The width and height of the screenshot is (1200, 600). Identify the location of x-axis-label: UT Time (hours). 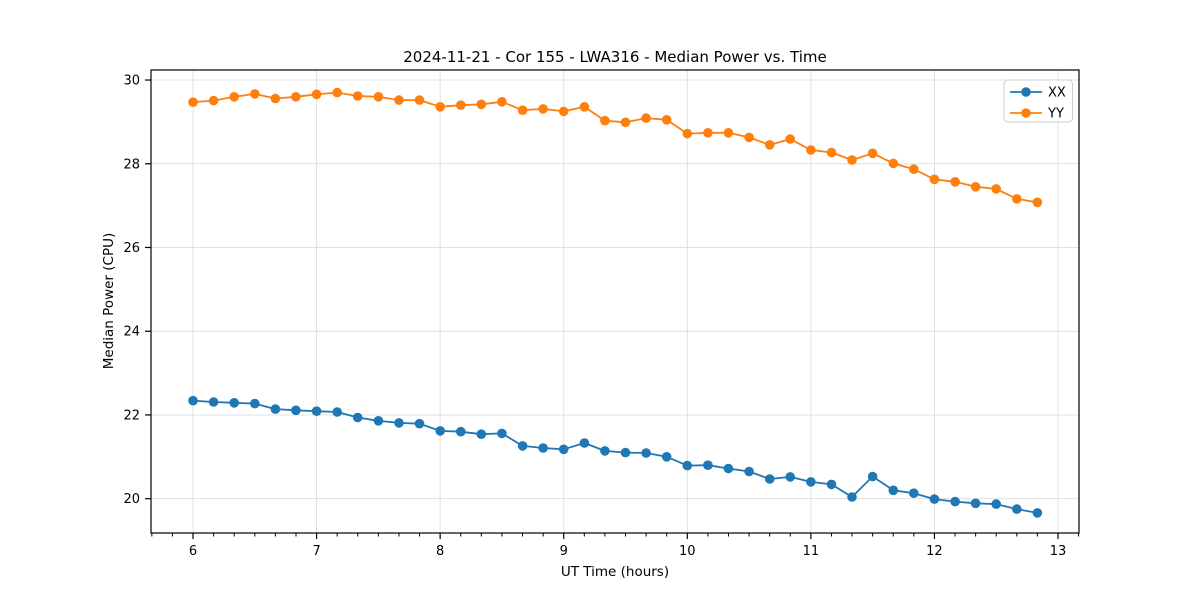
(615, 572).